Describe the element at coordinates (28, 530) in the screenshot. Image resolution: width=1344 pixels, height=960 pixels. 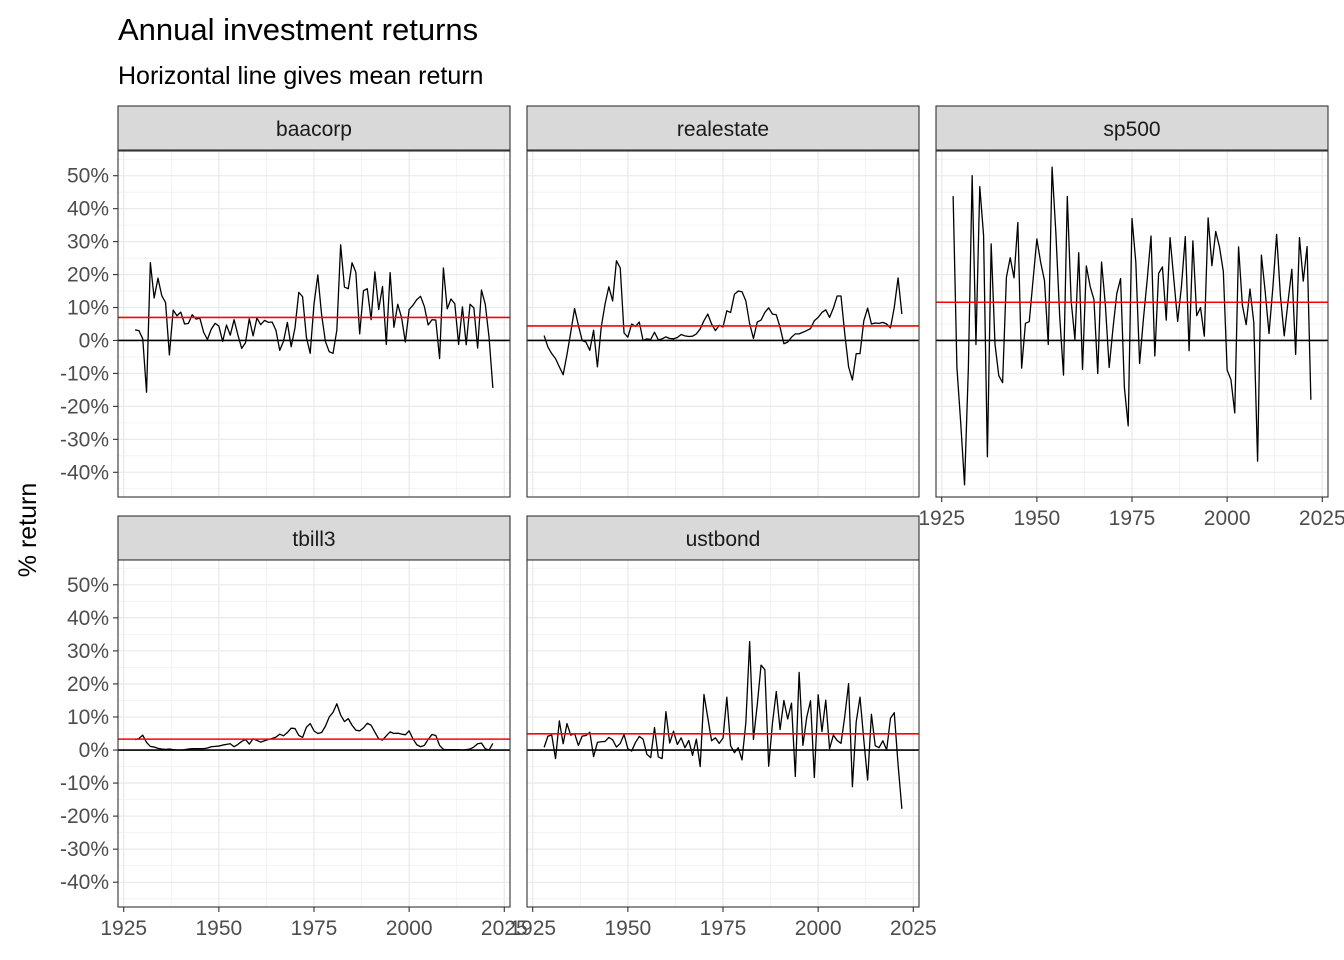
I see `y-axis-label: % return` at that location.